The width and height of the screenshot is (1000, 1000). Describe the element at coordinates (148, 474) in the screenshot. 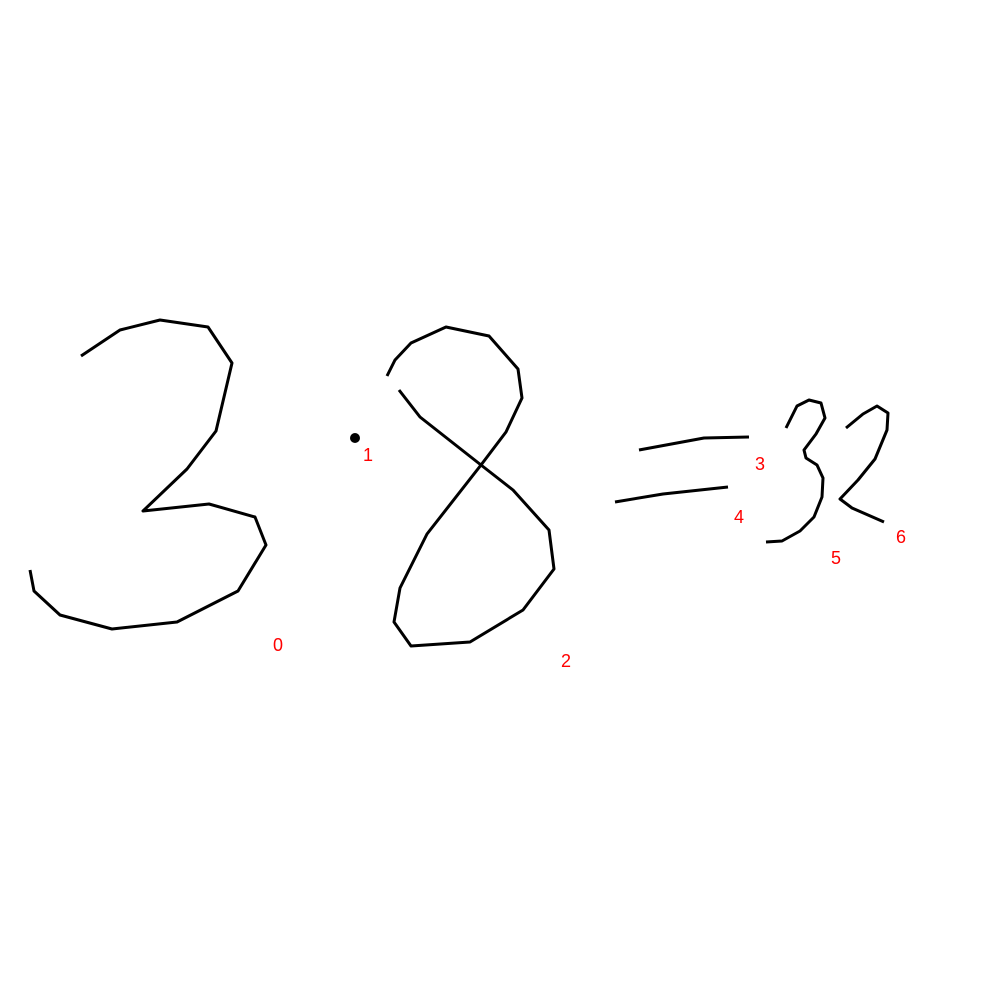

I see `stroke-0-path` at that location.